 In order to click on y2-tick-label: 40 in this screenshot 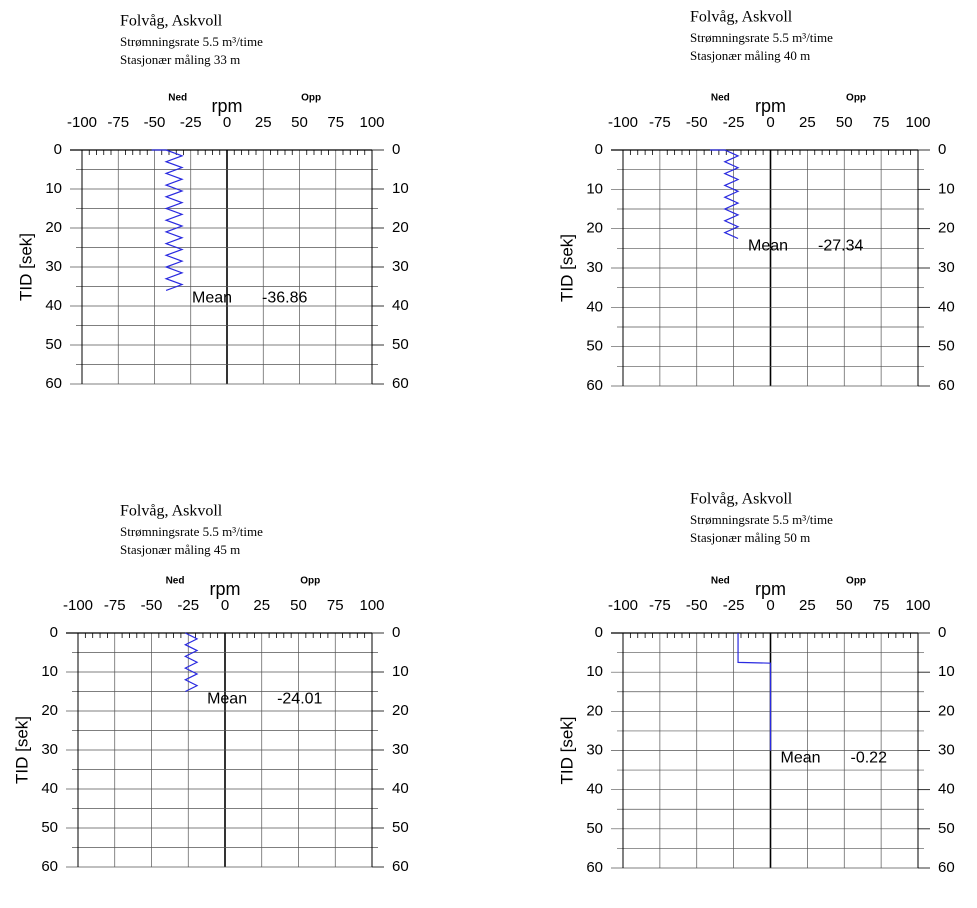, I will do `click(400, 305)`.